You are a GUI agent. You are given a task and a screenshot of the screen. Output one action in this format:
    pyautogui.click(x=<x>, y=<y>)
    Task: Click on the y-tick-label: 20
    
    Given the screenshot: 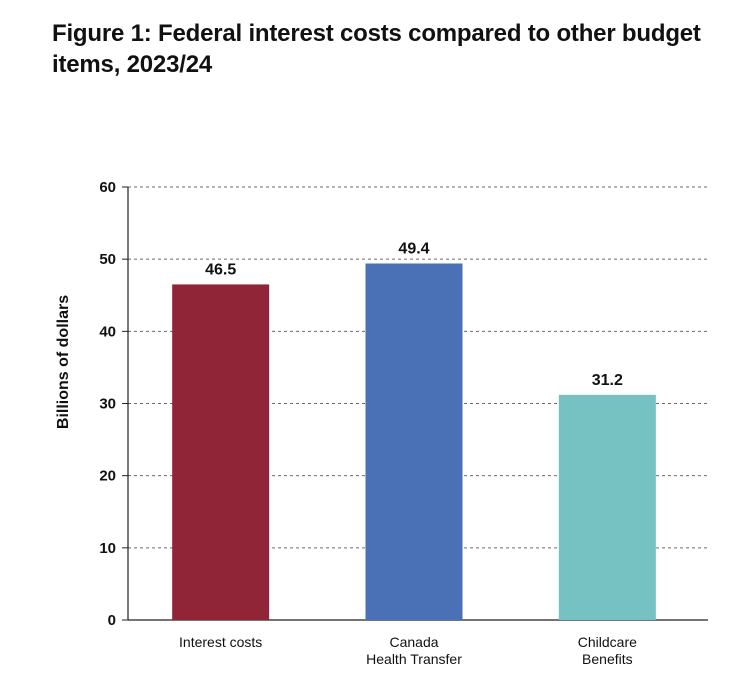 What is the action you would take?
    pyautogui.click(x=107, y=476)
    